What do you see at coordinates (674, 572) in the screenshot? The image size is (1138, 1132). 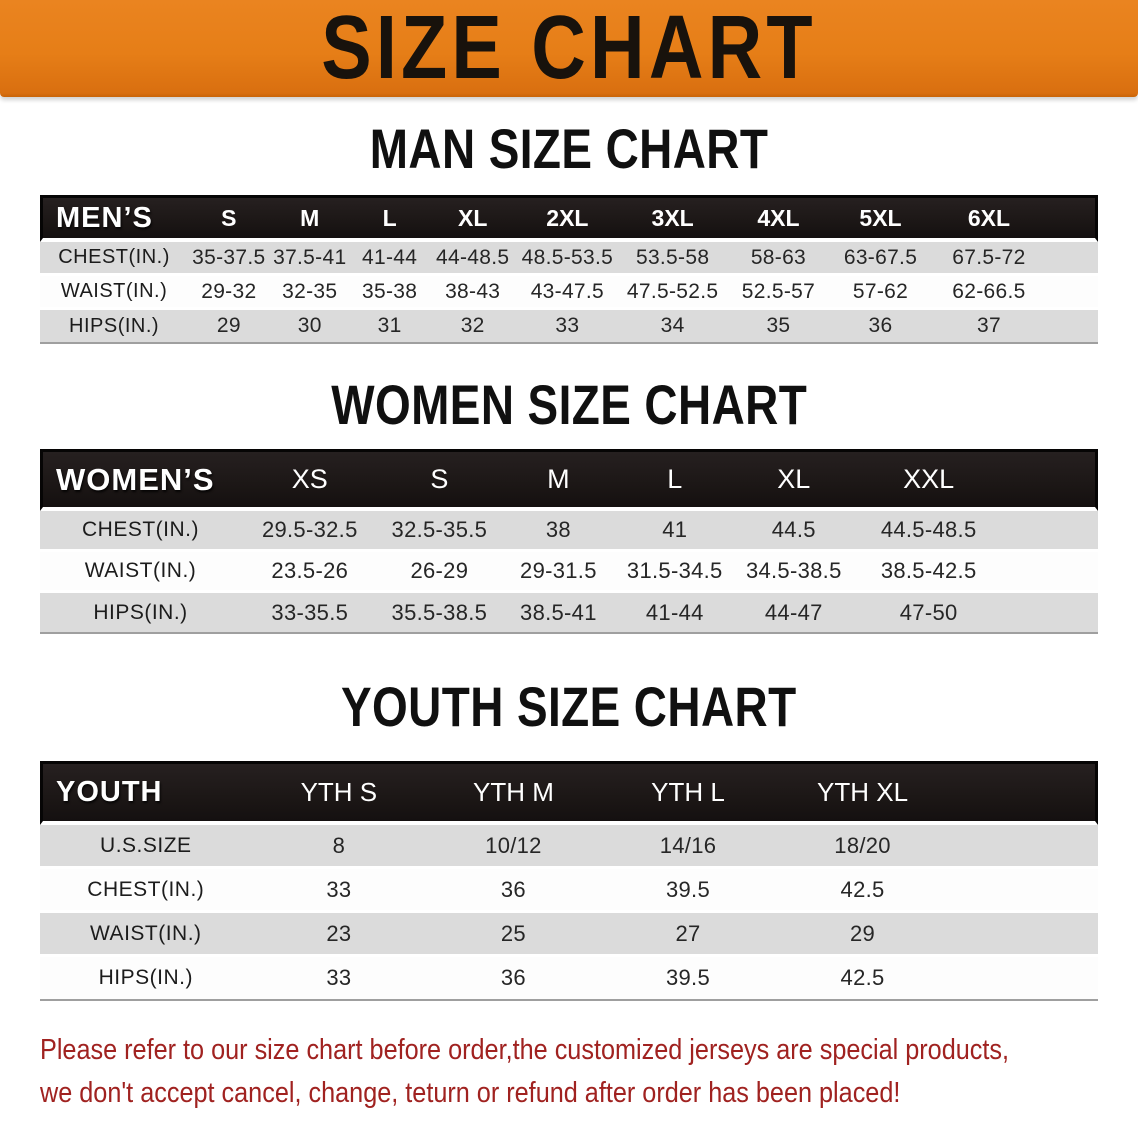 I see `women-cell: 31.5-34.5` at bounding box center [674, 572].